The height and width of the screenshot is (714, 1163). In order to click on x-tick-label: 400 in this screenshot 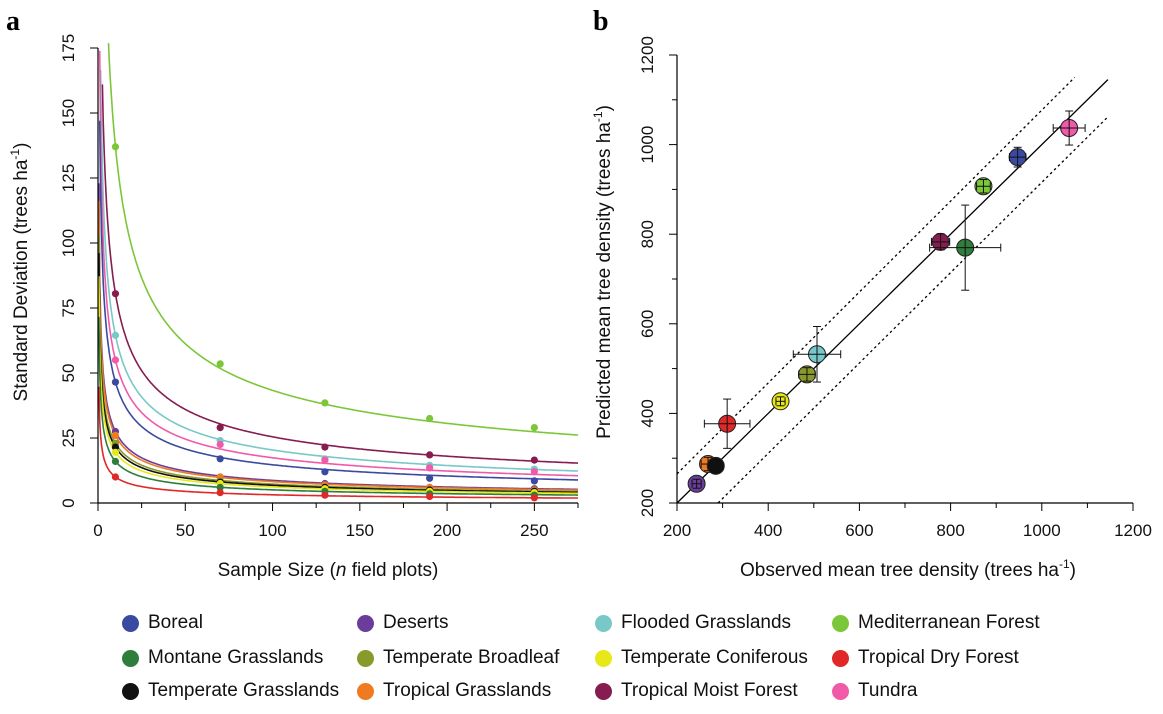, I will do `click(768, 530)`.